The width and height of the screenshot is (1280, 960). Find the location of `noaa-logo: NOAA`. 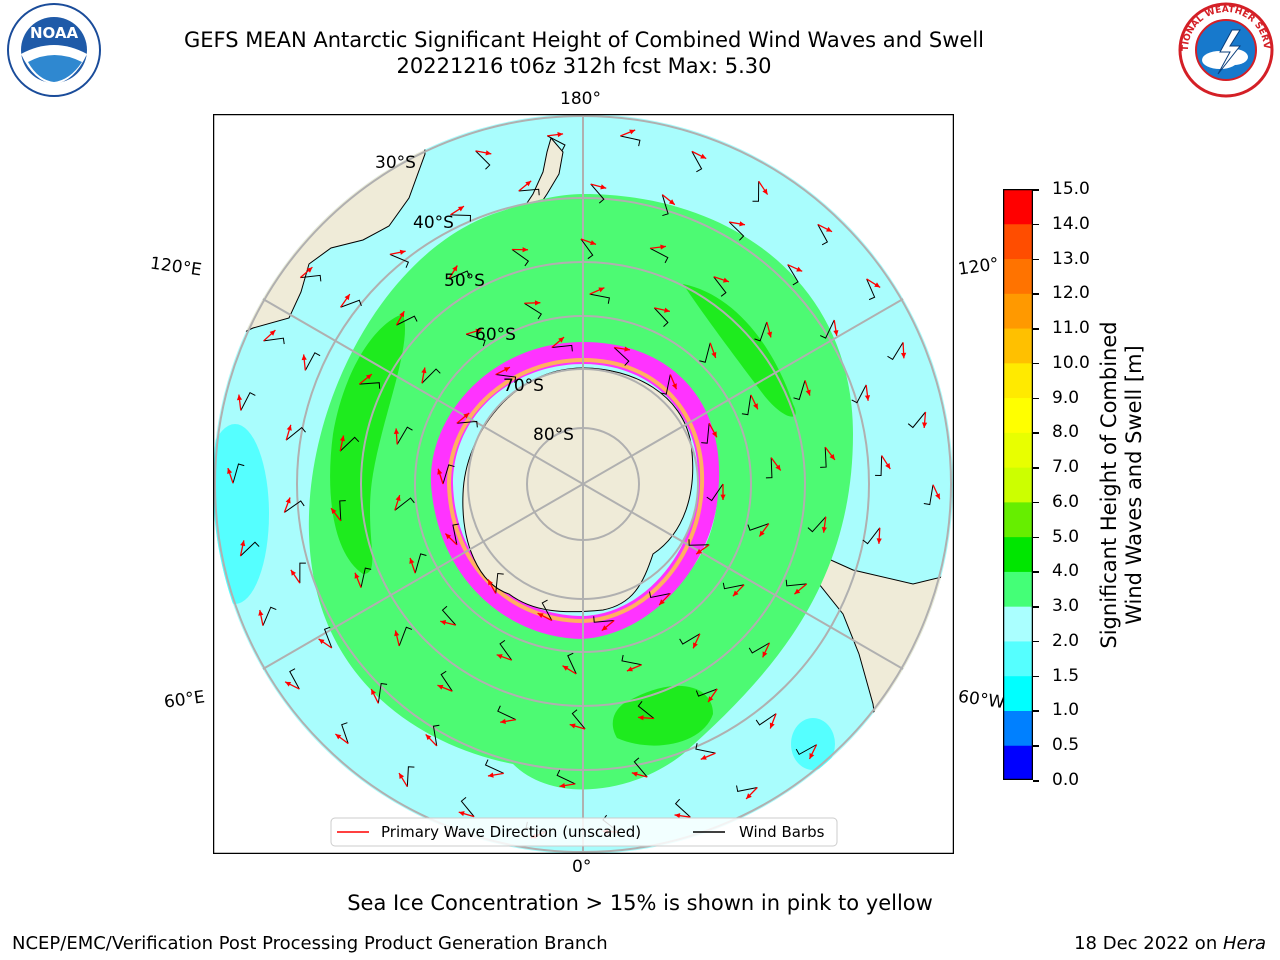

noaa-logo: NOAA is located at coordinates (54, 50).